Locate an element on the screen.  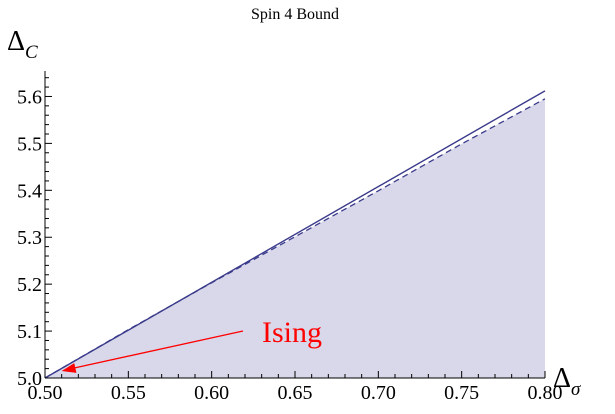
x-tick-label: 0.55 is located at coordinates (128, 393).